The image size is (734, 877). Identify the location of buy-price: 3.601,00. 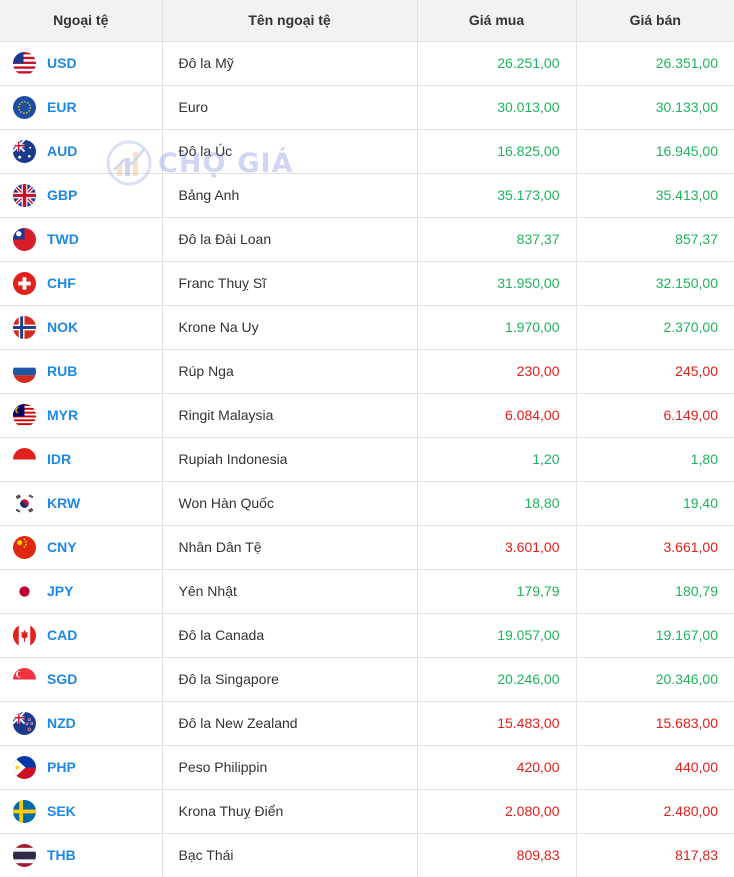
(497, 547).